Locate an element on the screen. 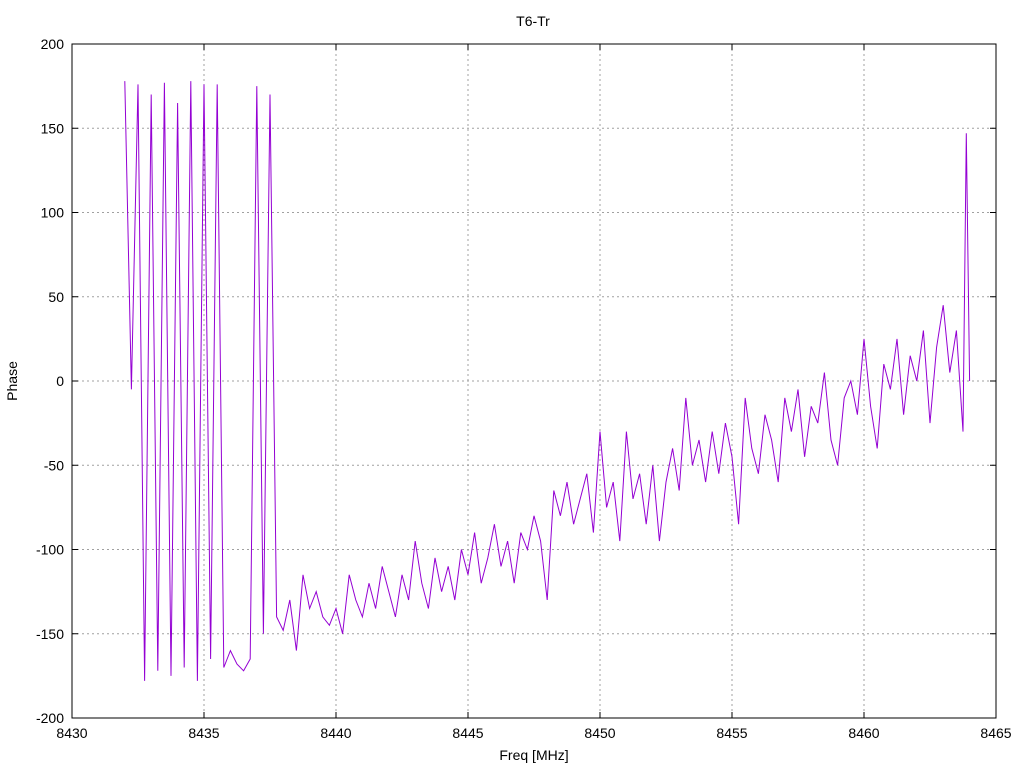 This screenshot has height=768, width=1024. y-tick-label: 100 is located at coordinates (53, 213).